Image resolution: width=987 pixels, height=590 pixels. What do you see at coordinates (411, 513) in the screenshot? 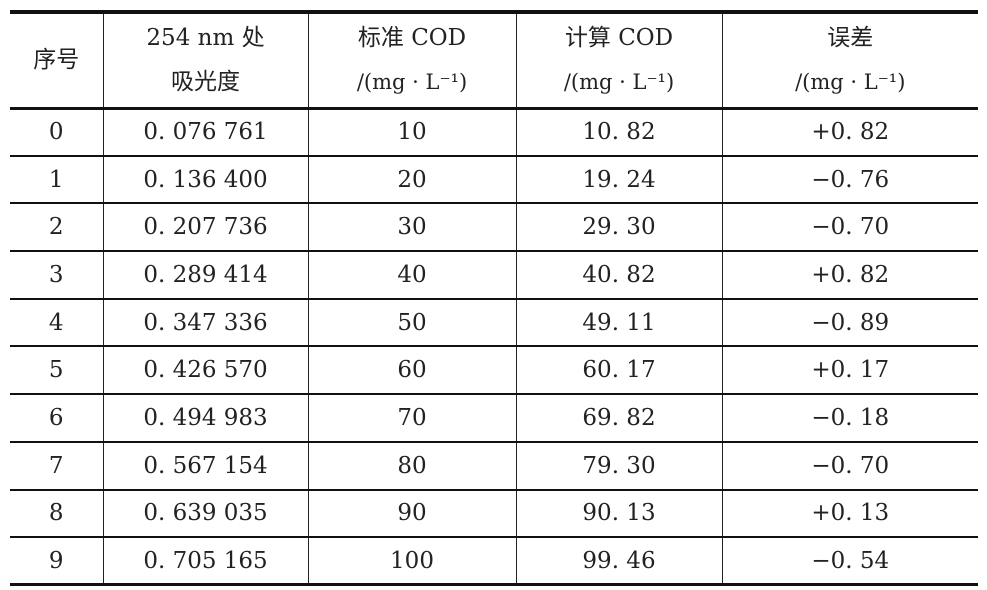
I see `standard-cod-cell: 90` at bounding box center [411, 513].